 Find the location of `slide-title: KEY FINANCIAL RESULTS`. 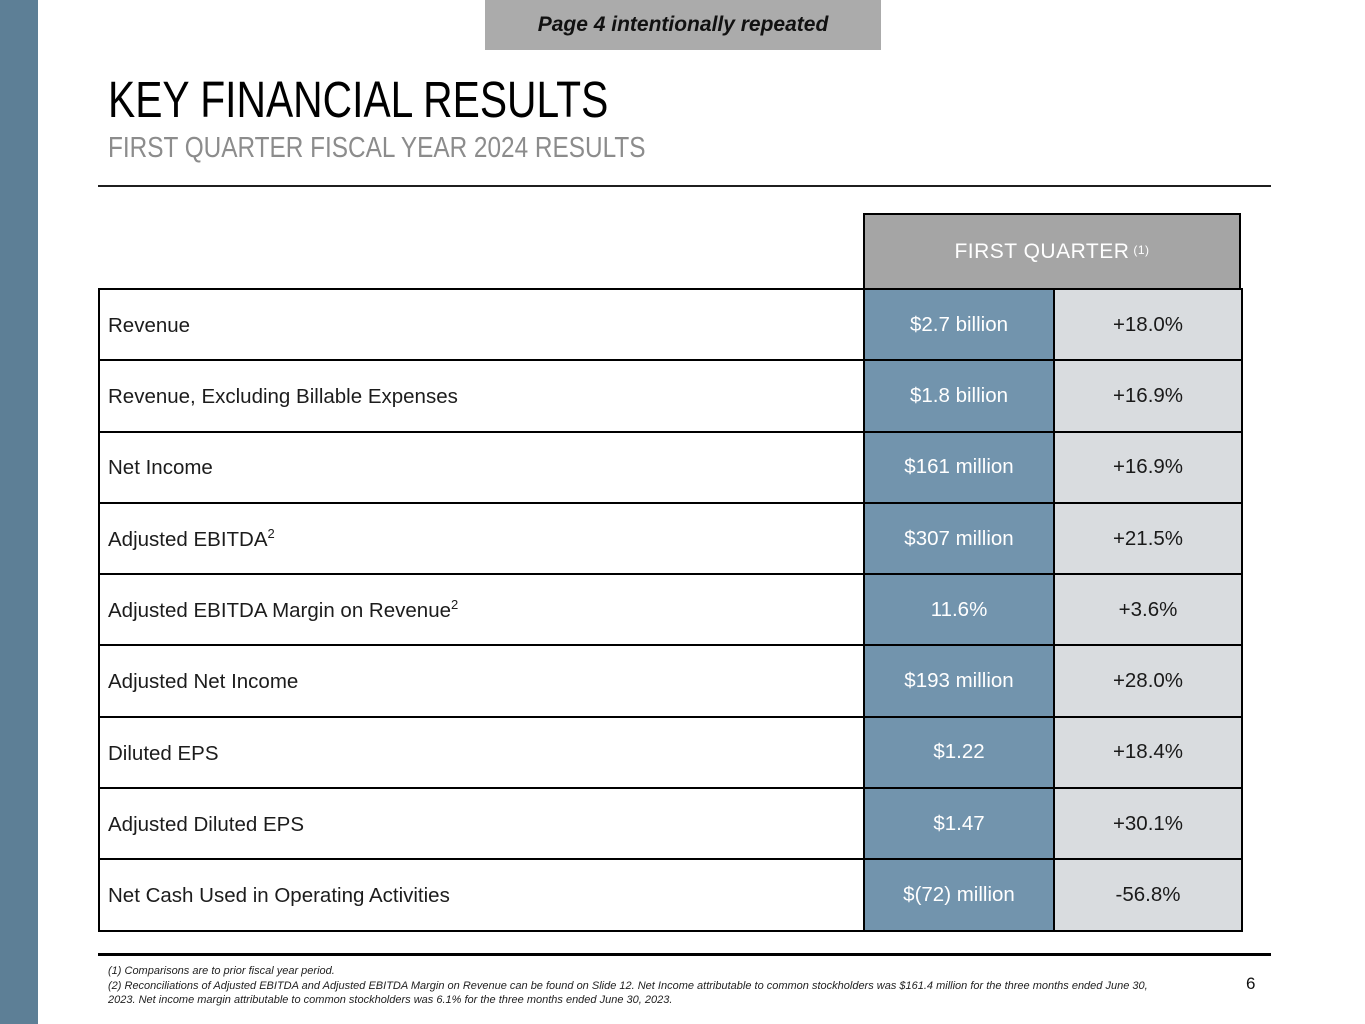

slide-title: KEY FINANCIAL RESULTS is located at coordinates (358, 99).